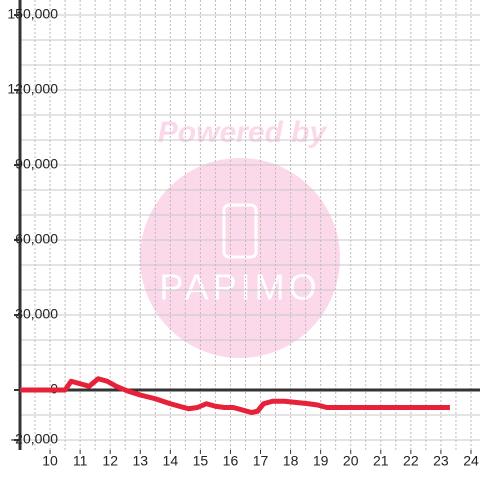 The width and height of the screenshot is (480, 480). What do you see at coordinates (50, 461) in the screenshot?
I see `x-tick-label: 10` at bounding box center [50, 461].